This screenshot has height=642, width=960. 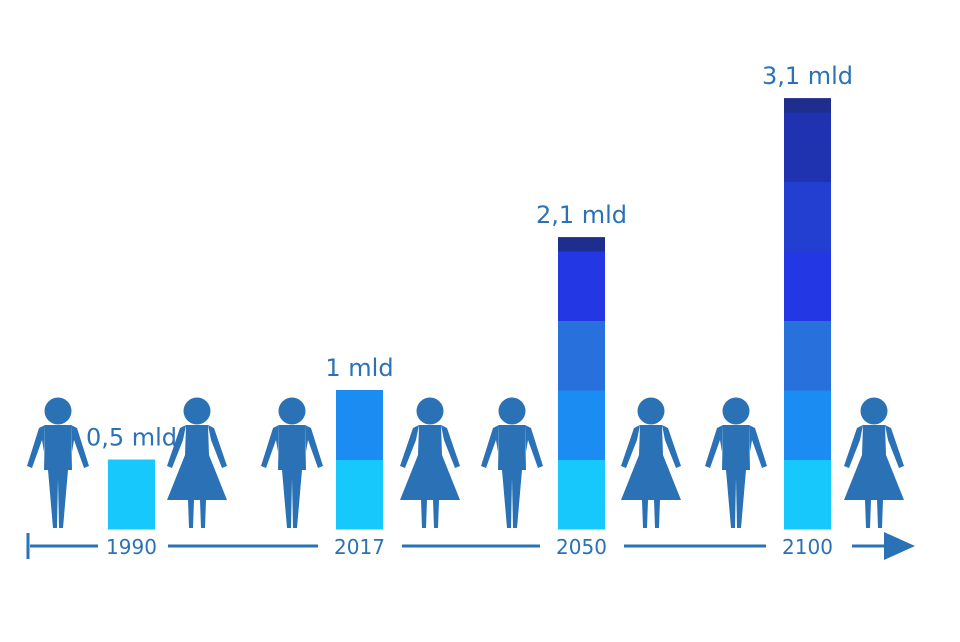 I want to click on bar-value-label: 2,1 mld, so click(x=581, y=215).